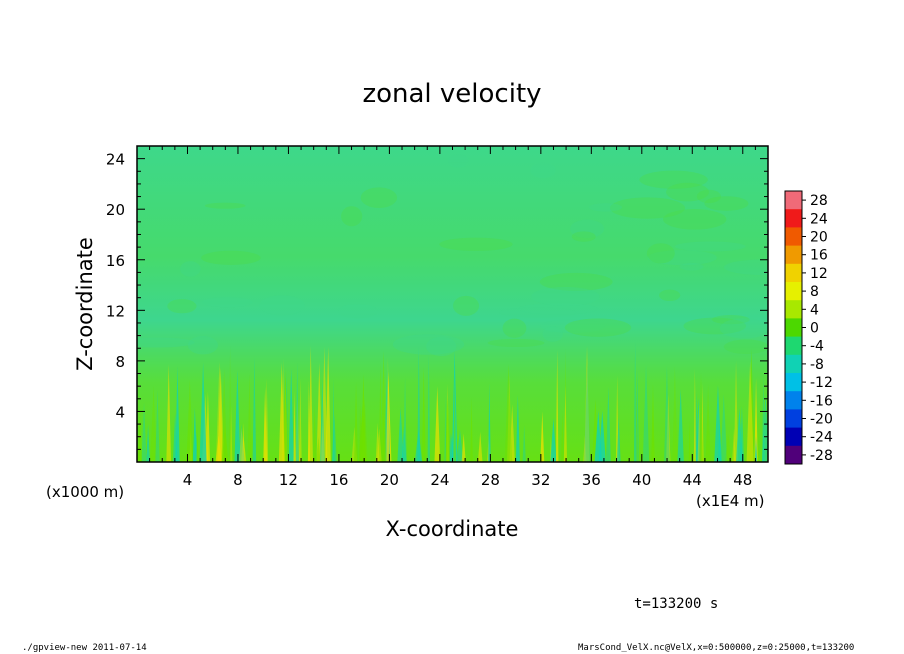 The width and height of the screenshot is (904, 654). What do you see at coordinates (821, 383) in the screenshot?
I see `colorbar-label: -12` at bounding box center [821, 383].